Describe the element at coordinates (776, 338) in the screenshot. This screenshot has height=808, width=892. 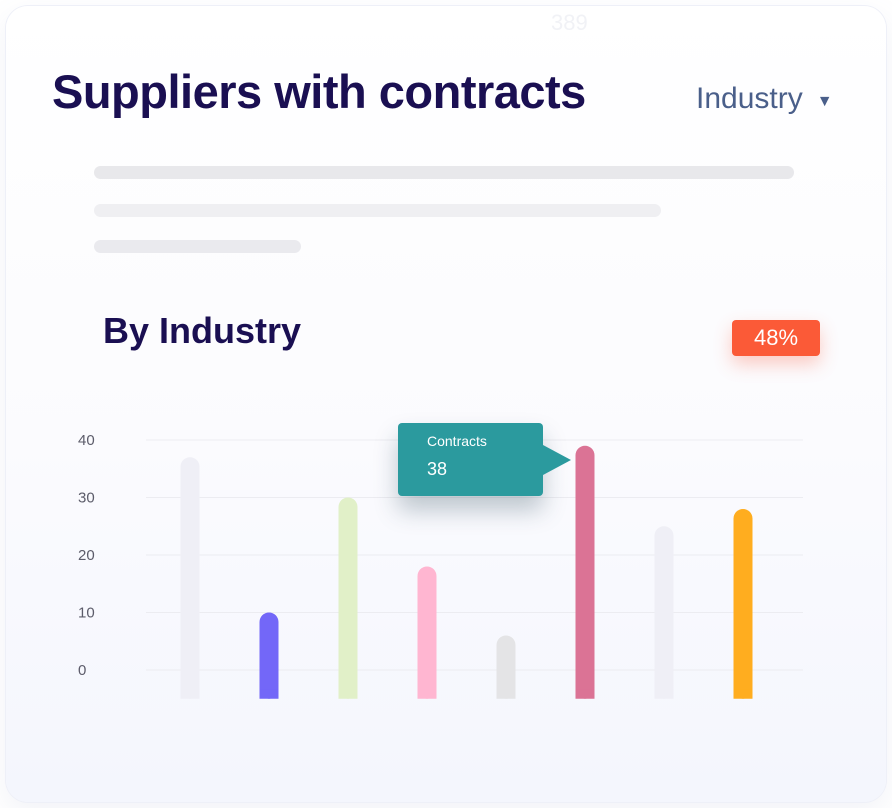
I see `percent-badge: 48%` at that location.